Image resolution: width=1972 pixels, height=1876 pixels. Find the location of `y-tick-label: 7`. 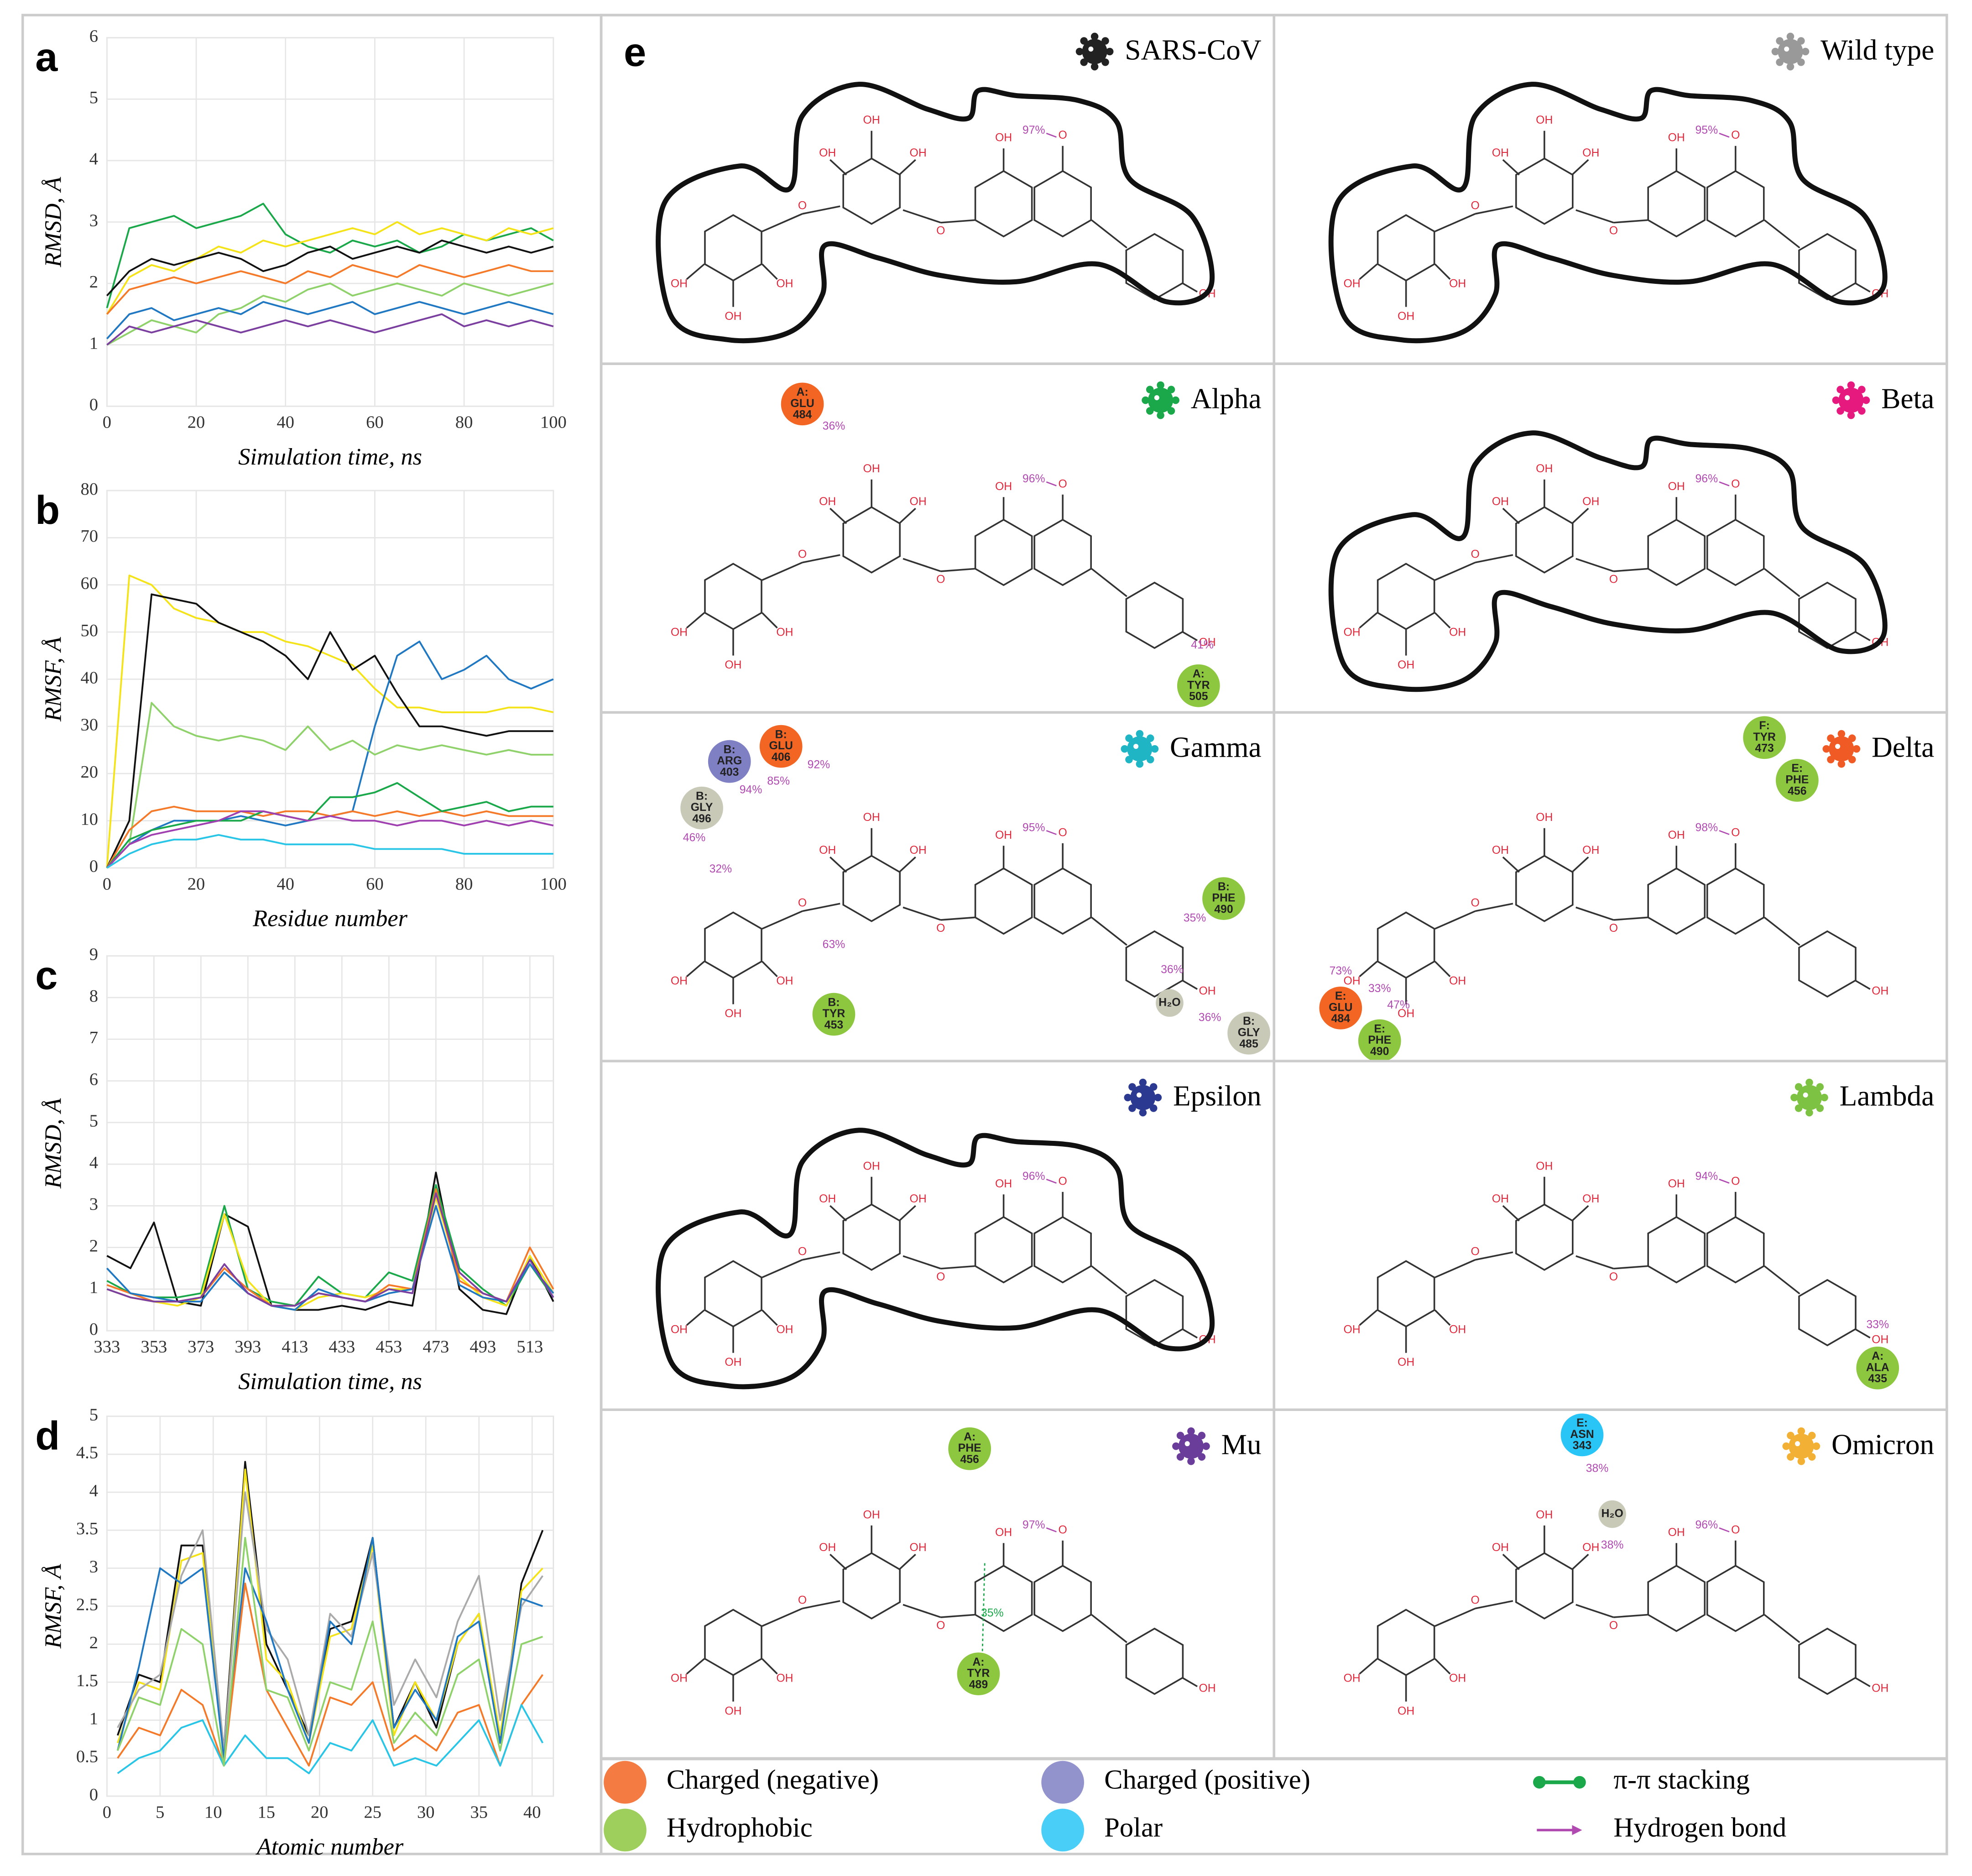

y-tick-label: 7 is located at coordinates (93, 1037).